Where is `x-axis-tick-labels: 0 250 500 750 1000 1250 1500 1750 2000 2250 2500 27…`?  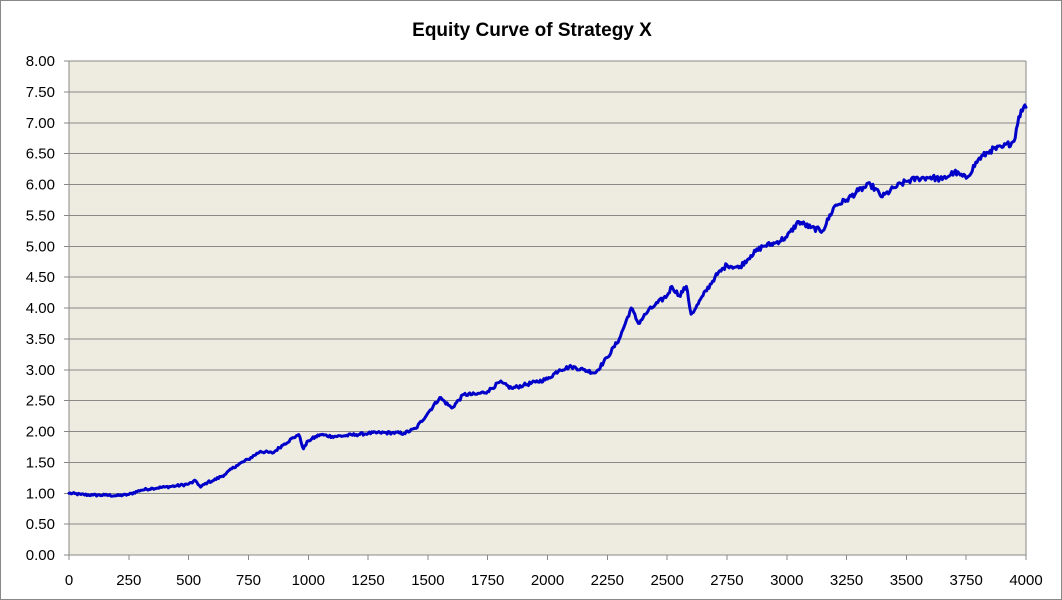 x-axis-tick-labels: 0 250 500 750 1000 1250 1500 1750 2000 2250 2500 27… is located at coordinates (554, 580).